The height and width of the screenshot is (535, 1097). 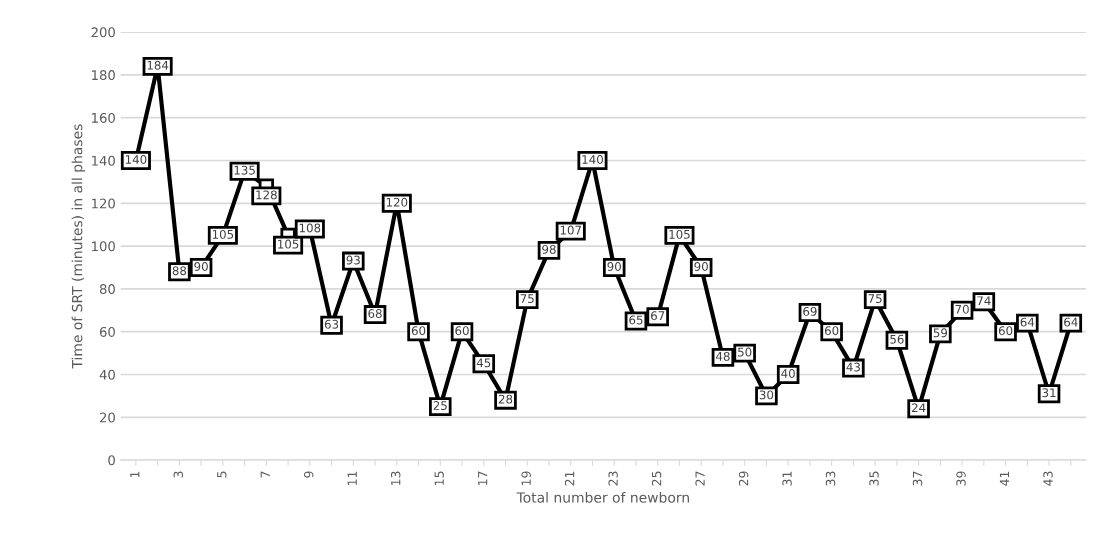 I want to click on data-label: 105, so click(x=288, y=244).